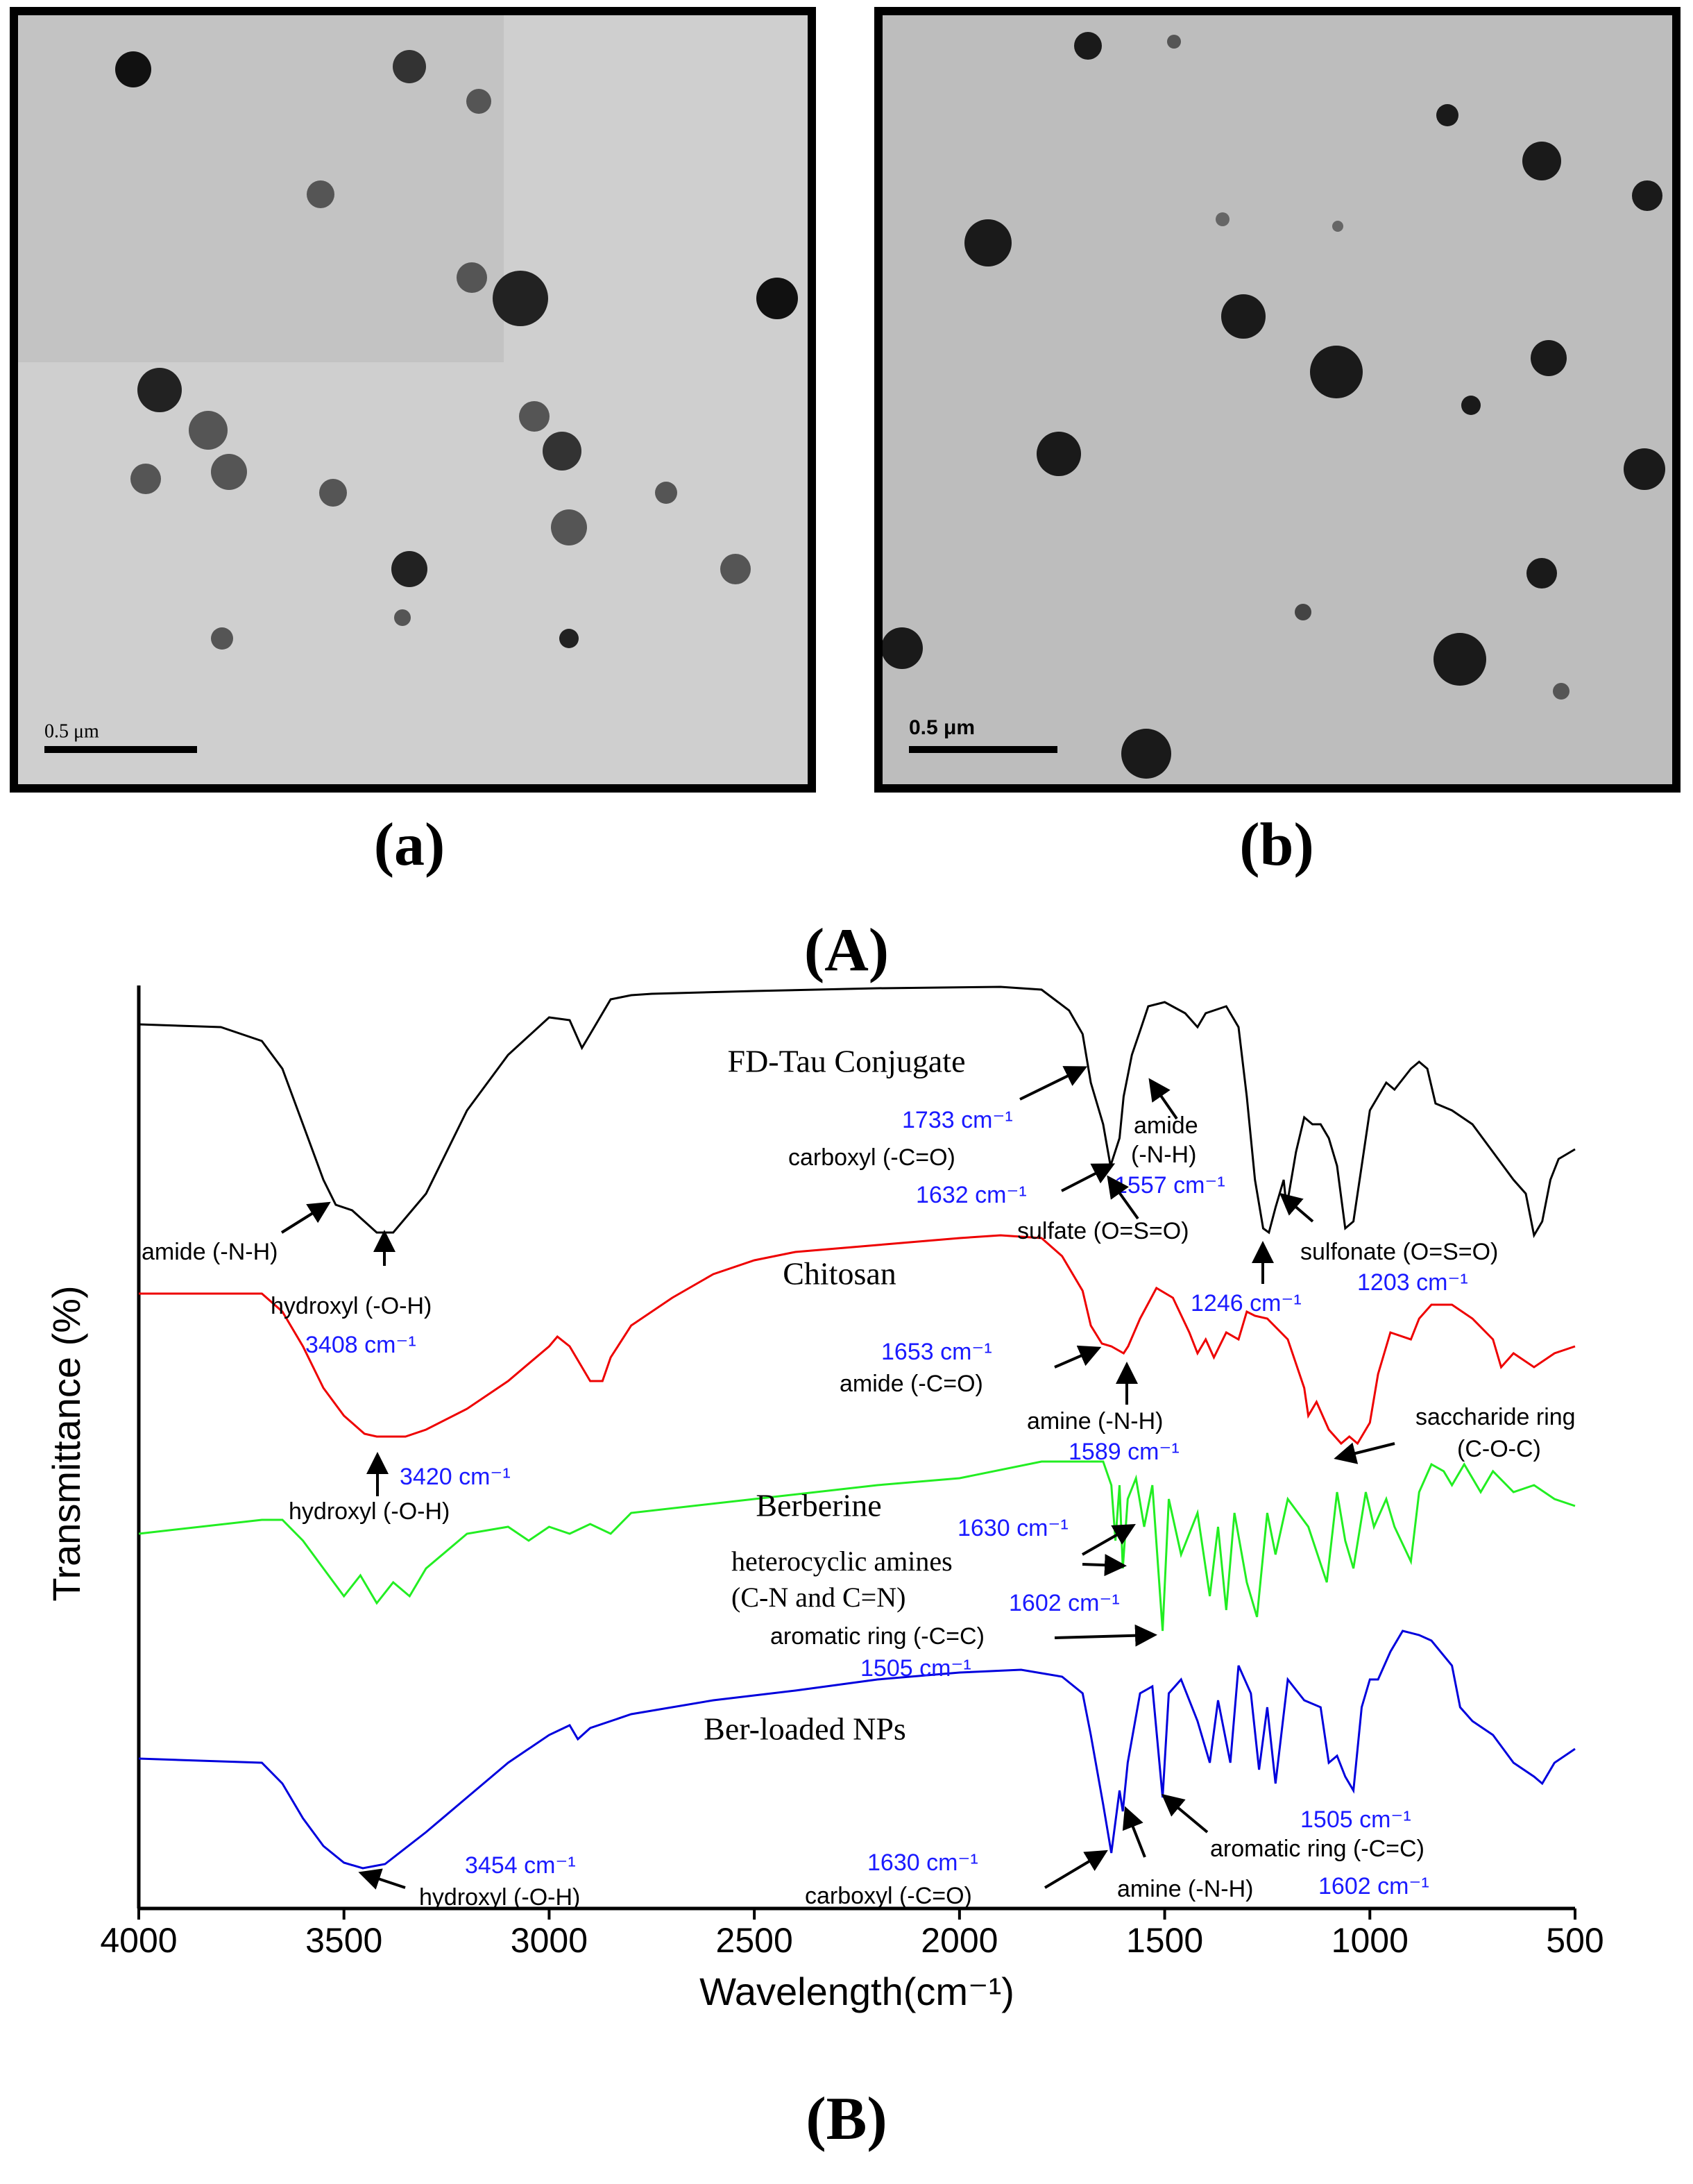 This screenshot has width=1693, height=2184. What do you see at coordinates (1124, 1452) in the screenshot?
I see `annotation: 1589 cm⁻¹` at bounding box center [1124, 1452].